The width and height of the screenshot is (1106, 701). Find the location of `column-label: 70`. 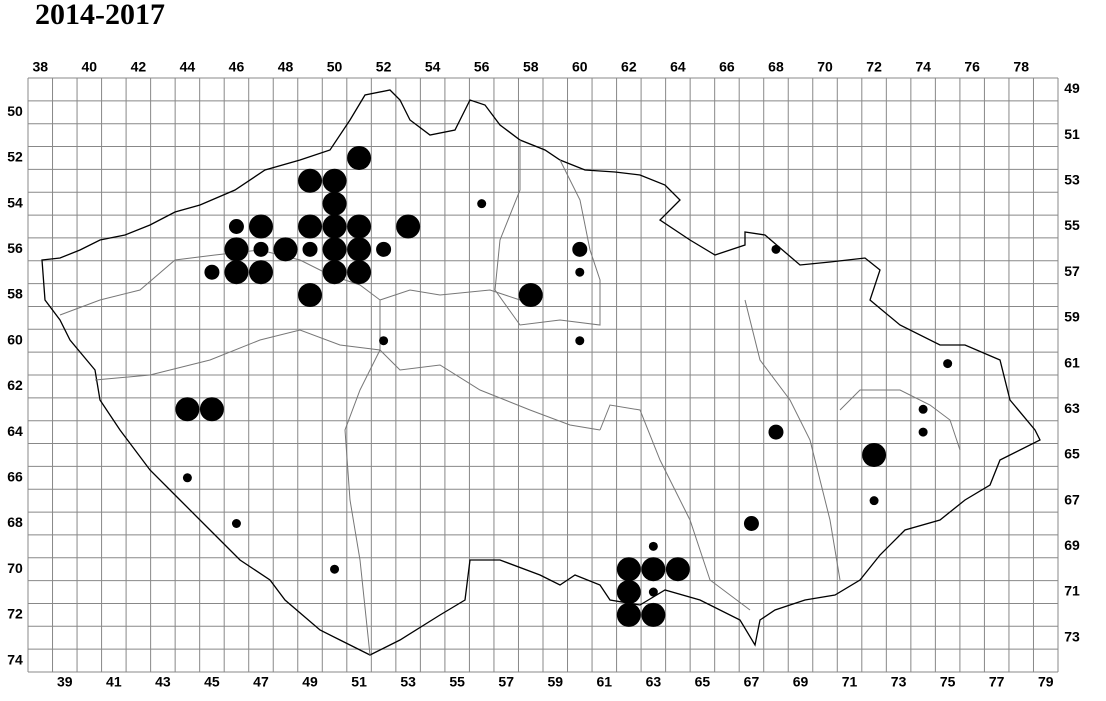

column-label: 70 is located at coordinates (825, 67).